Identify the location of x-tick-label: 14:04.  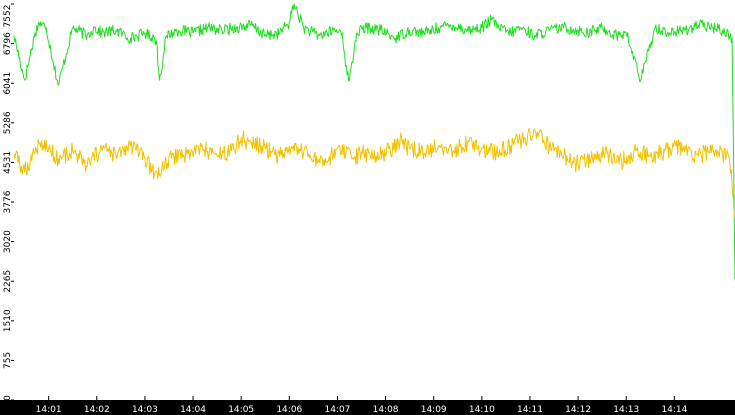
(193, 410).